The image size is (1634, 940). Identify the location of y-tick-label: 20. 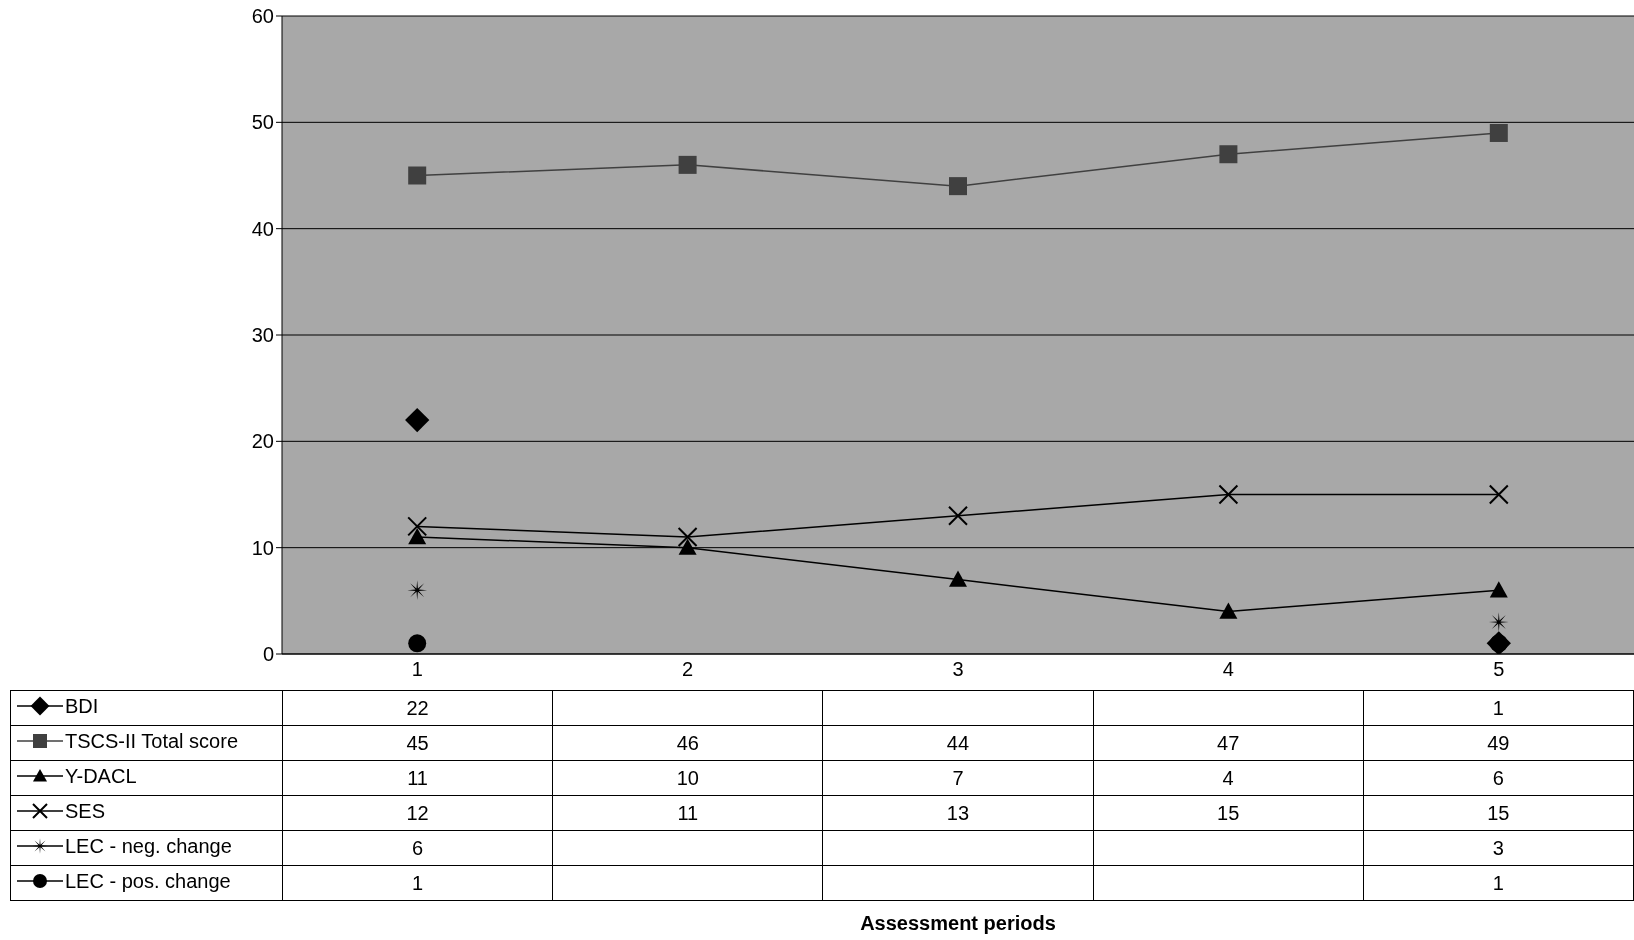
(262, 441).